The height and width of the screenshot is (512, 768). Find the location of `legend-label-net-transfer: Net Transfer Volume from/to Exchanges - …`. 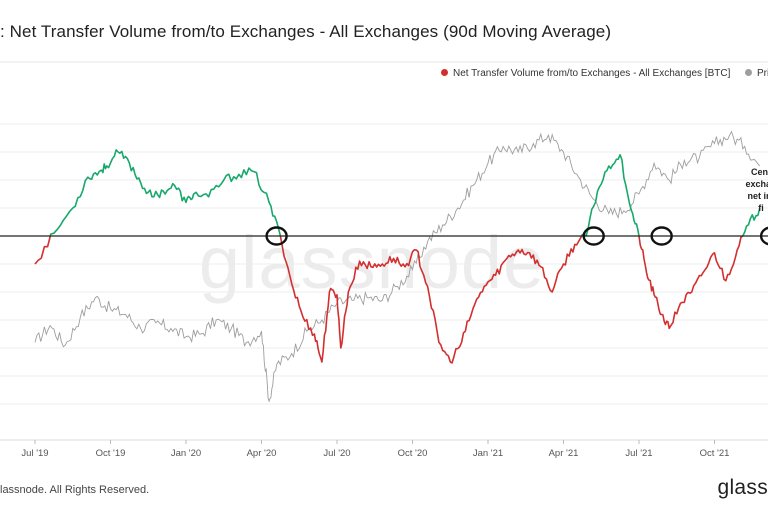

legend-label-net-transfer: Net Transfer Volume from/to Exchanges - … is located at coordinates (592, 73).